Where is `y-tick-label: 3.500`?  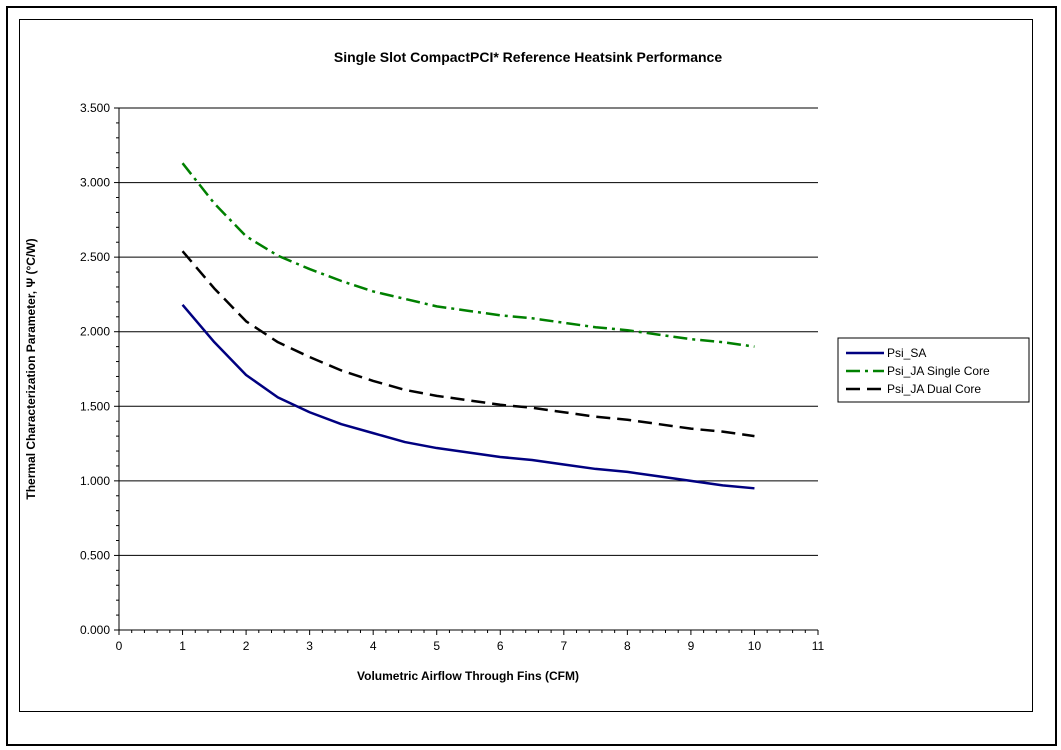 y-tick-label: 3.500 is located at coordinates (95, 108).